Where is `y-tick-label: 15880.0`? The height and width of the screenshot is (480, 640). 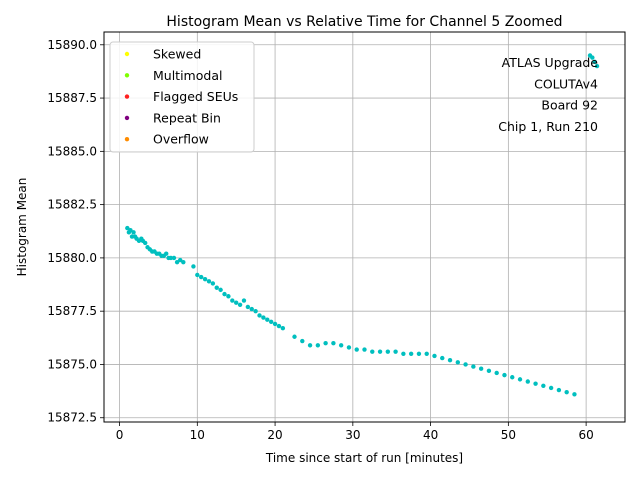 y-tick-label: 15880.0 is located at coordinates (72, 258).